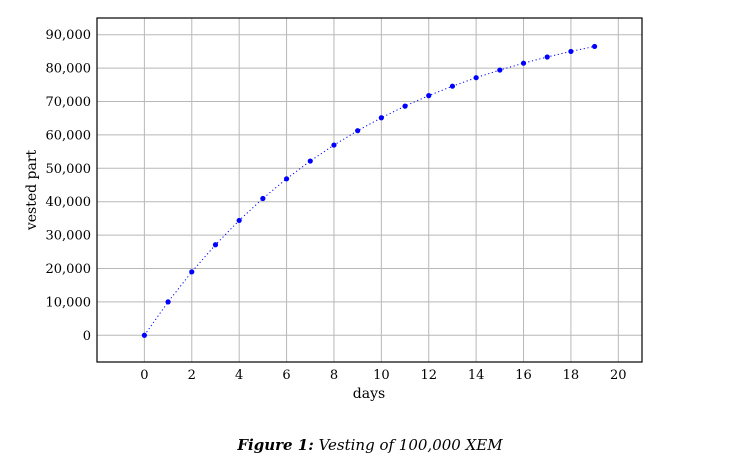 The width and height of the screenshot is (740, 466). Describe the element at coordinates (69, 69) in the screenshot. I see `y-tick-label: 80,000` at that location.